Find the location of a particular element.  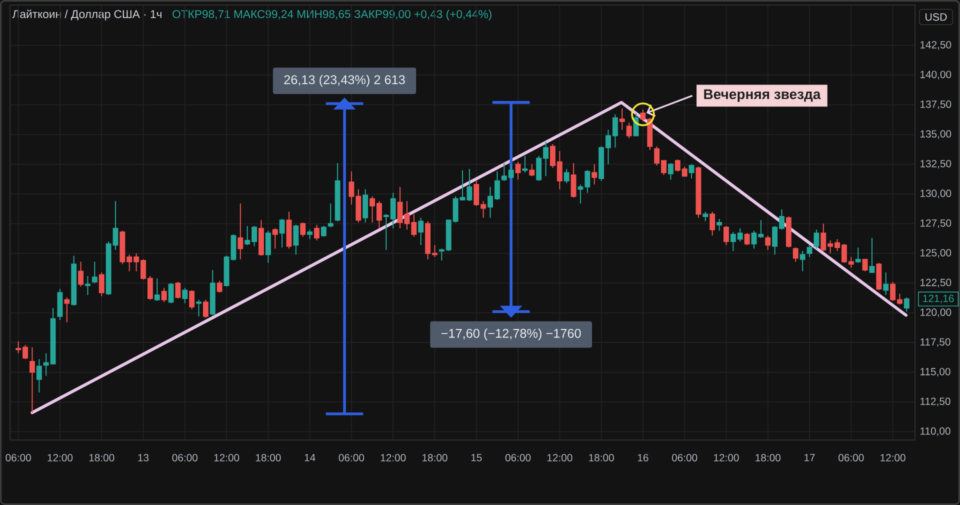

y-tick-label: 120,00 is located at coordinates (936, 313).